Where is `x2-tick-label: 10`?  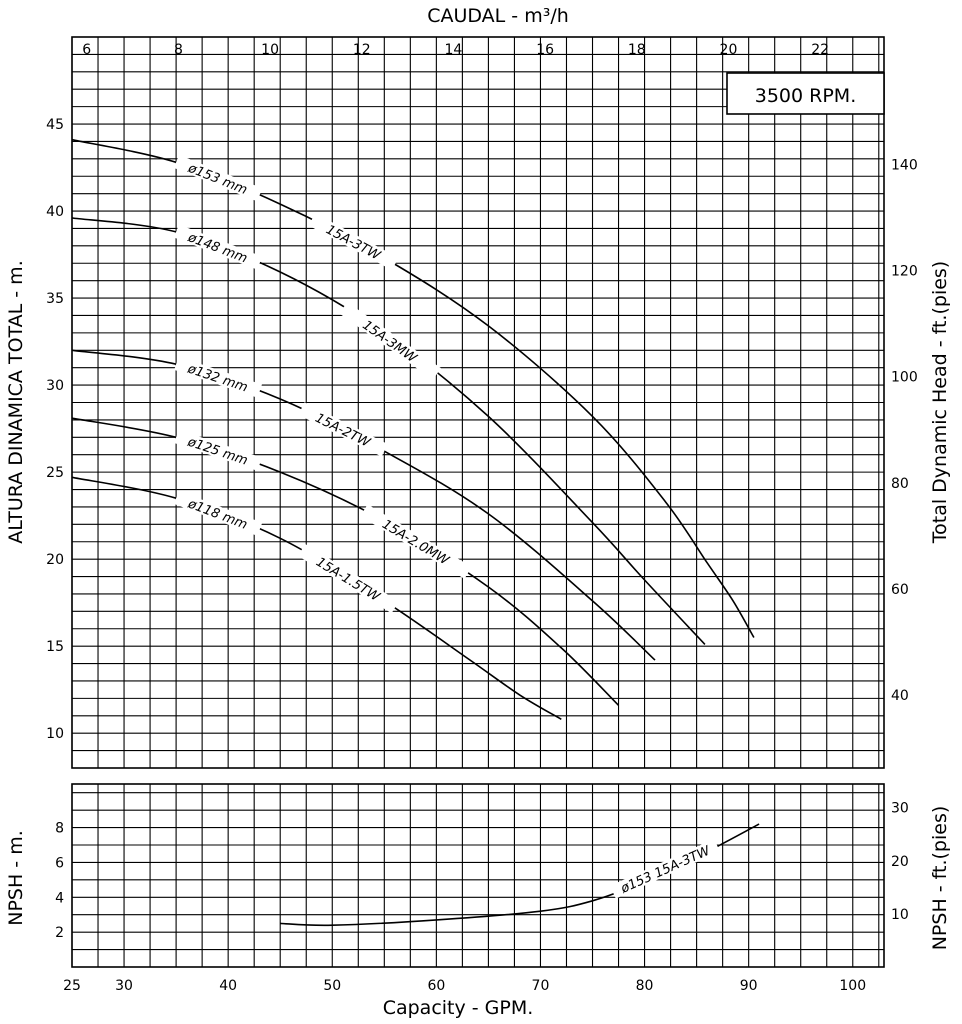 x2-tick-label: 10 is located at coordinates (270, 50).